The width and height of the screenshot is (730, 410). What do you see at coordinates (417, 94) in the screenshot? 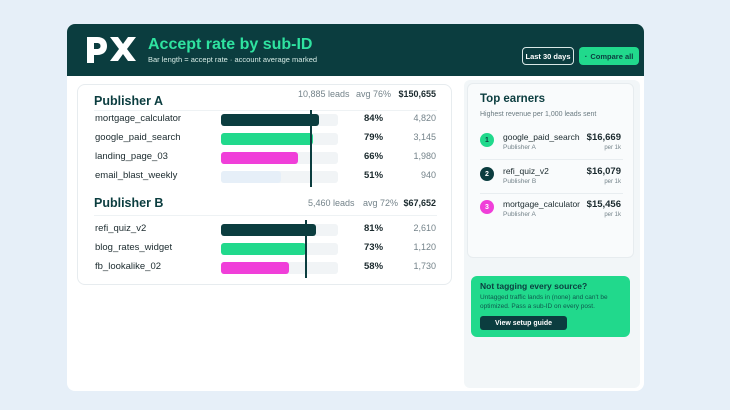
I see `publisher-revenue: $150,655` at bounding box center [417, 94].